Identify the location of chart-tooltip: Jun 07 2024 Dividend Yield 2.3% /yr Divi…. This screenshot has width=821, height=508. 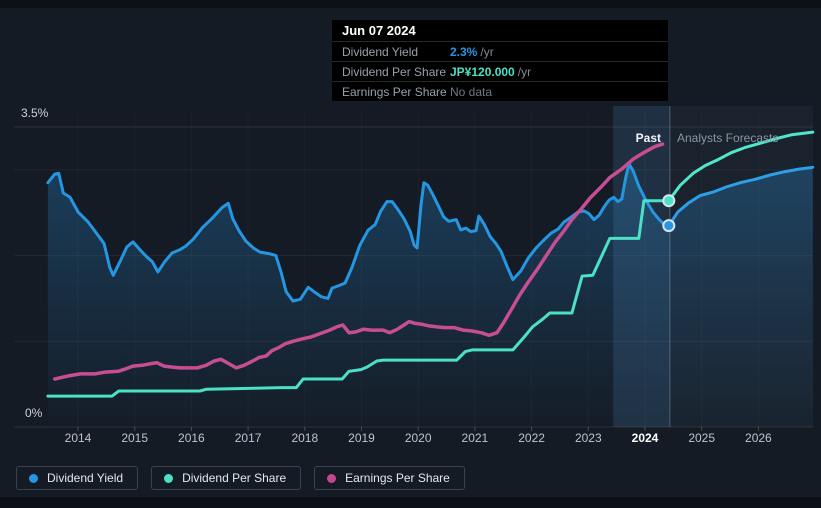
(500, 60).